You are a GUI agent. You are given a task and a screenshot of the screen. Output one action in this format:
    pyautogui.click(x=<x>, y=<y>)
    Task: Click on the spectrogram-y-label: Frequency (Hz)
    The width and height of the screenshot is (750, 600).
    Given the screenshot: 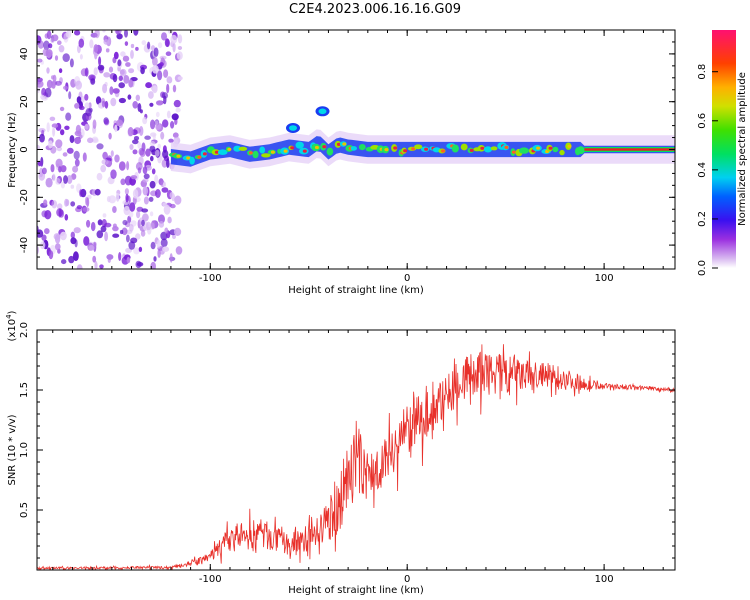 What is the action you would take?
    pyautogui.click(x=12, y=150)
    